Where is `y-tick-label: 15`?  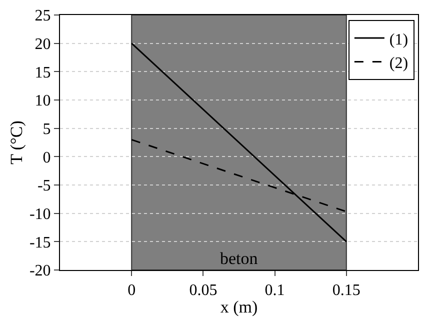 y-tick-label: 15 is located at coordinates (42, 73).